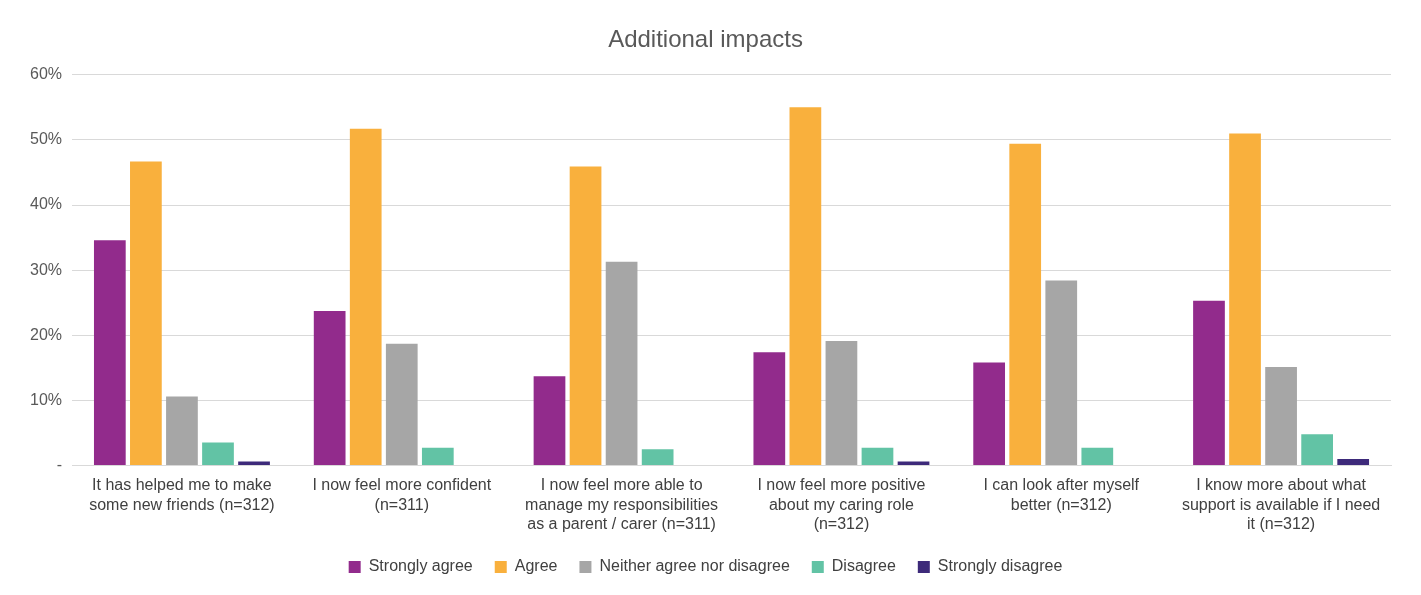 This screenshot has width=1421, height=595. What do you see at coordinates (705, 39) in the screenshot?
I see `chart-title: Additional impacts` at bounding box center [705, 39].